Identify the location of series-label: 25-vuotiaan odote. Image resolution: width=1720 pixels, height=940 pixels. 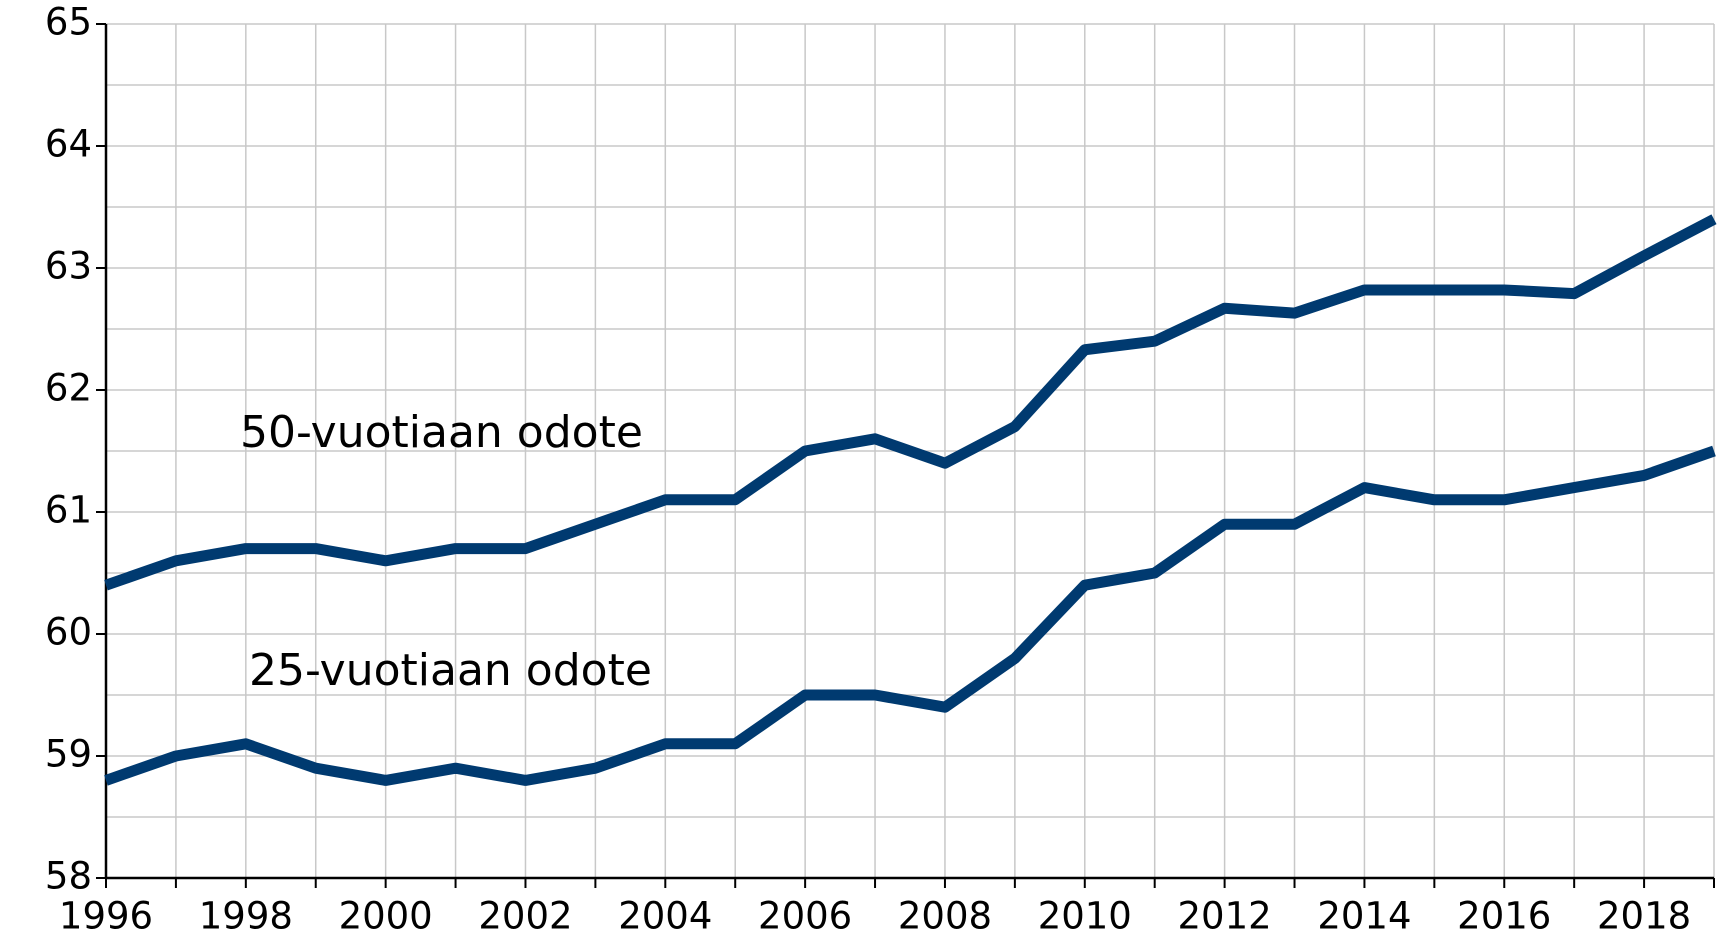
(450, 670).